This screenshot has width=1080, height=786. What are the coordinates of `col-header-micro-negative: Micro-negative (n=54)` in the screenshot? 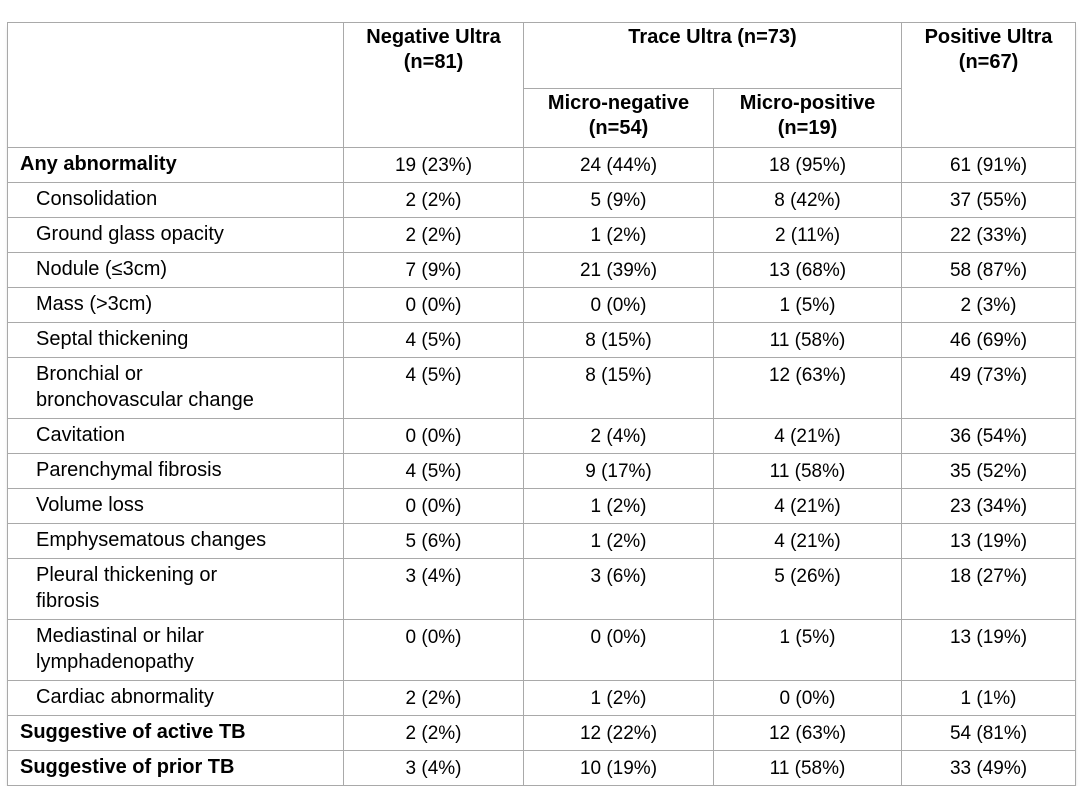 It's located at (618, 118).